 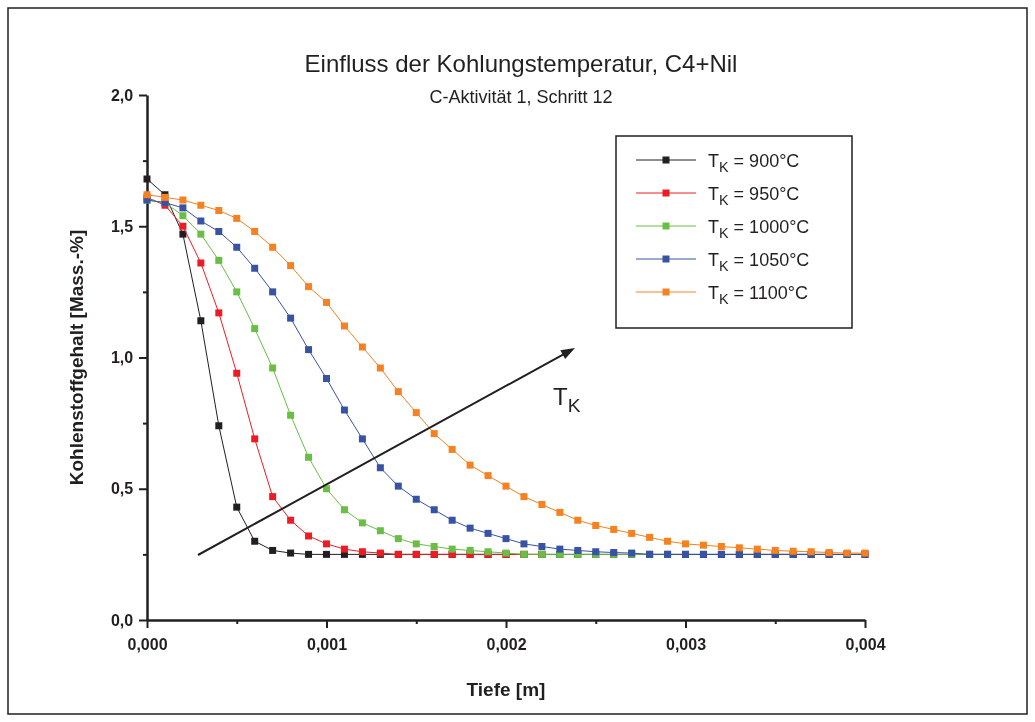 What do you see at coordinates (521, 63) in the screenshot?
I see `chart-title: Einfluss der Kohlungstemperatur, C4+Nil` at bounding box center [521, 63].